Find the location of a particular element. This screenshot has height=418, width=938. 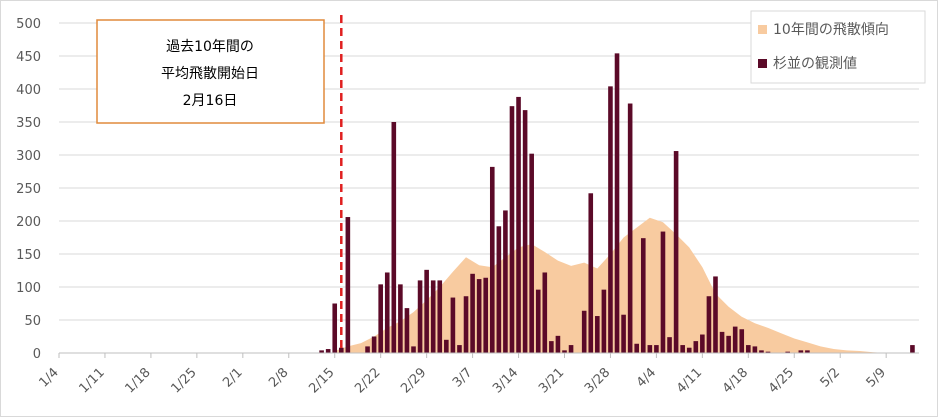

x-tick-label: 1/18 is located at coordinates (137, 380).